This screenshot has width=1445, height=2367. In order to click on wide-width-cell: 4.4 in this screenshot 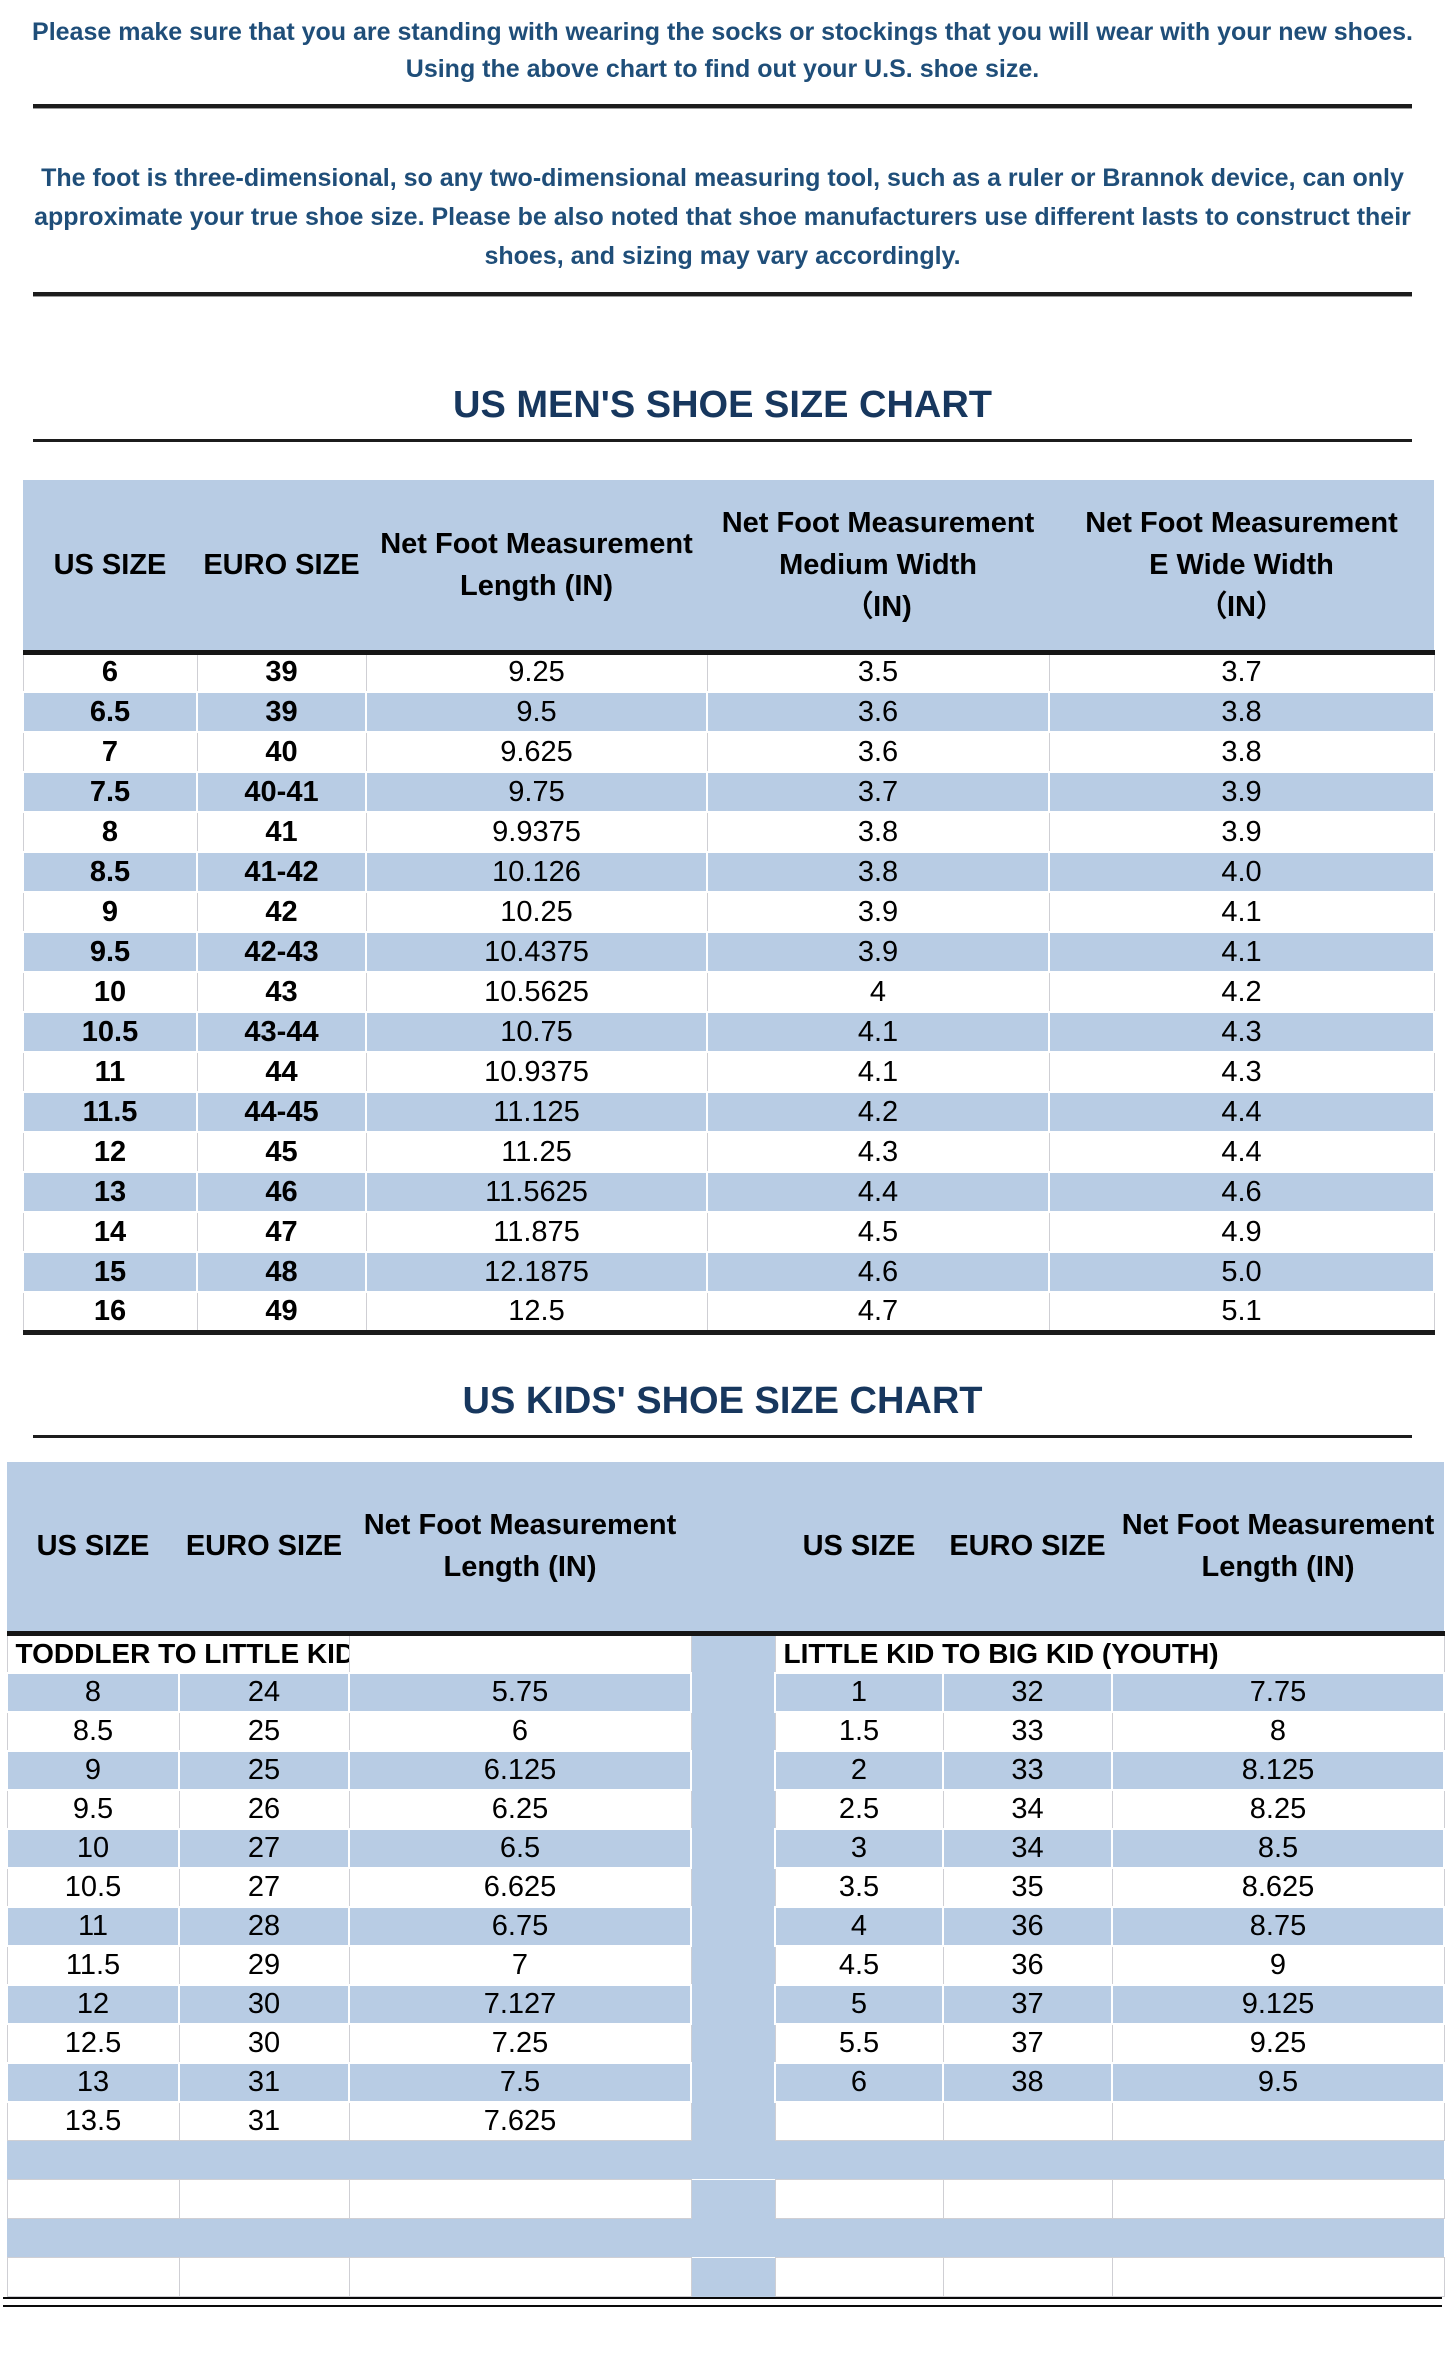, I will do `click(1241, 1112)`.